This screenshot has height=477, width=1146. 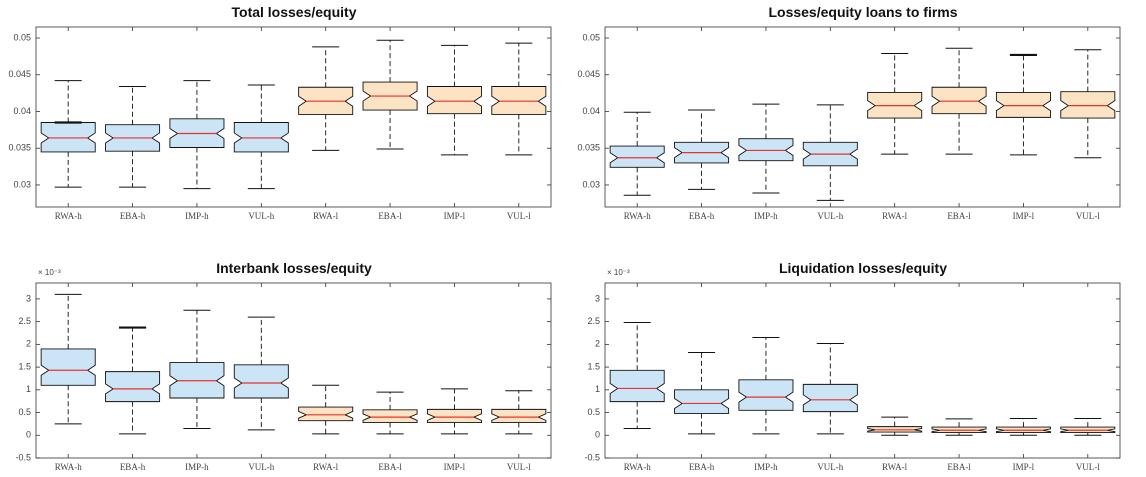 I want to click on chart-title: Liquidation losses/equity, so click(x=863, y=268).